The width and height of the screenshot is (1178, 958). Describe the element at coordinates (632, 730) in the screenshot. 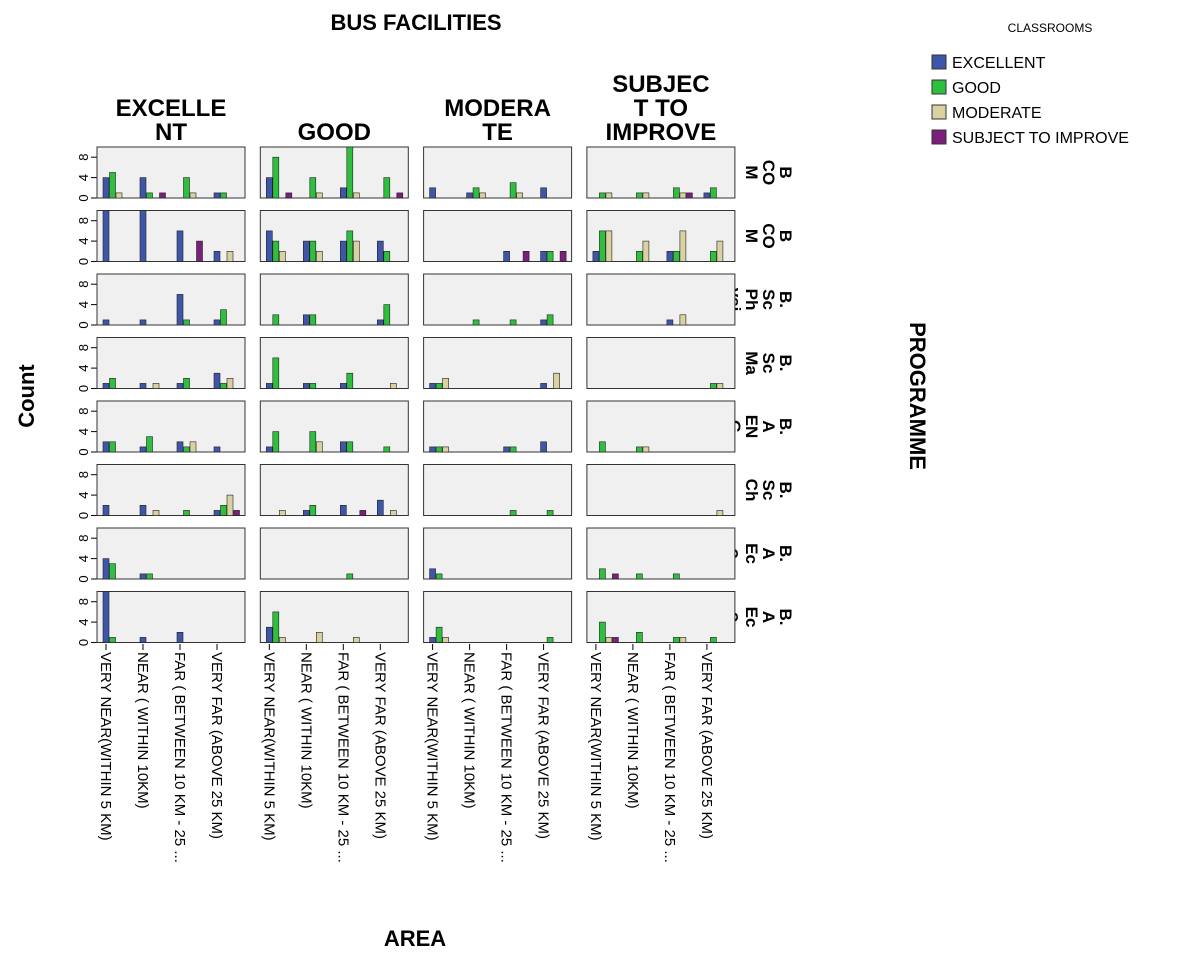

I see `x-tick-label: NEAR ( WITHIN 10KM)` at that location.